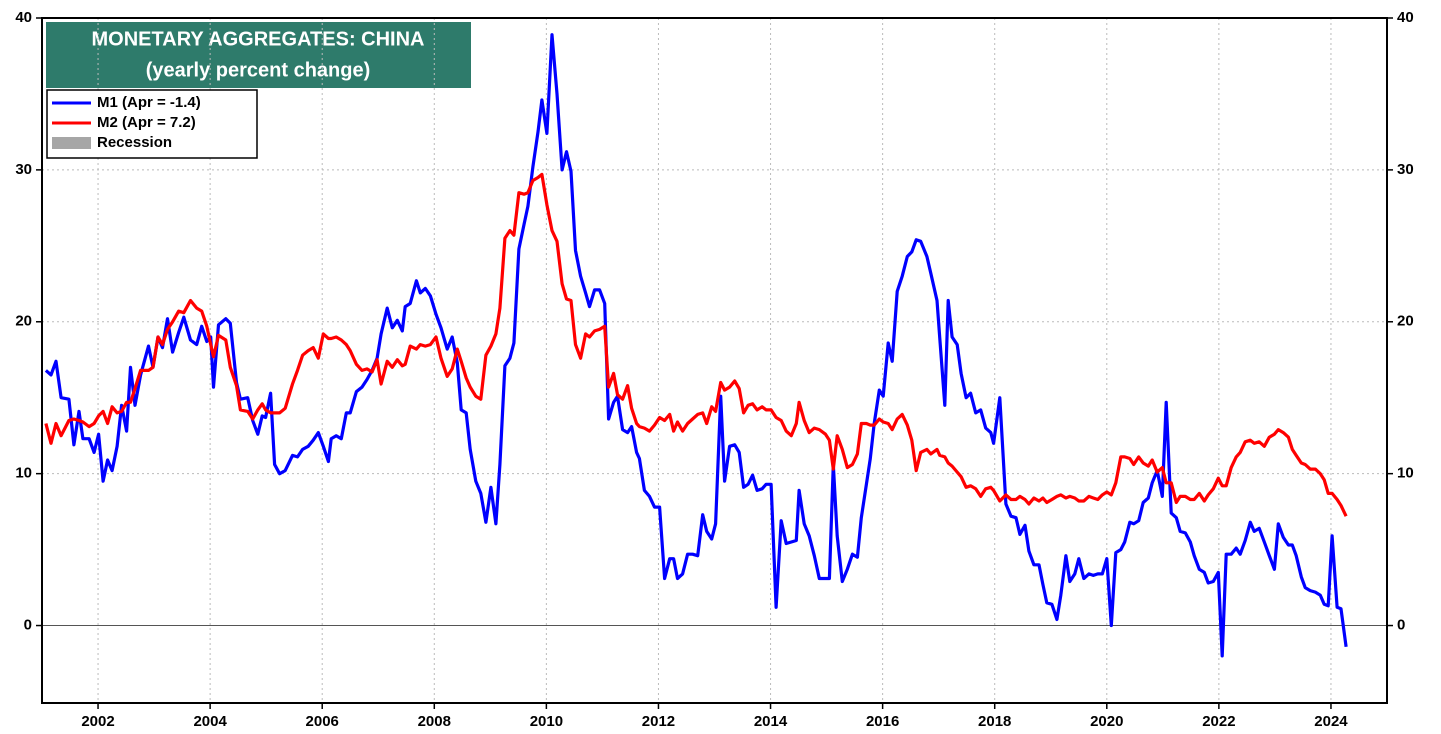 The width and height of the screenshot is (1441, 734). What do you see at coordinates (1106, 721) in the screenshot?
I see `x-tick-label: 2020` at bounding box center [1106, 721].